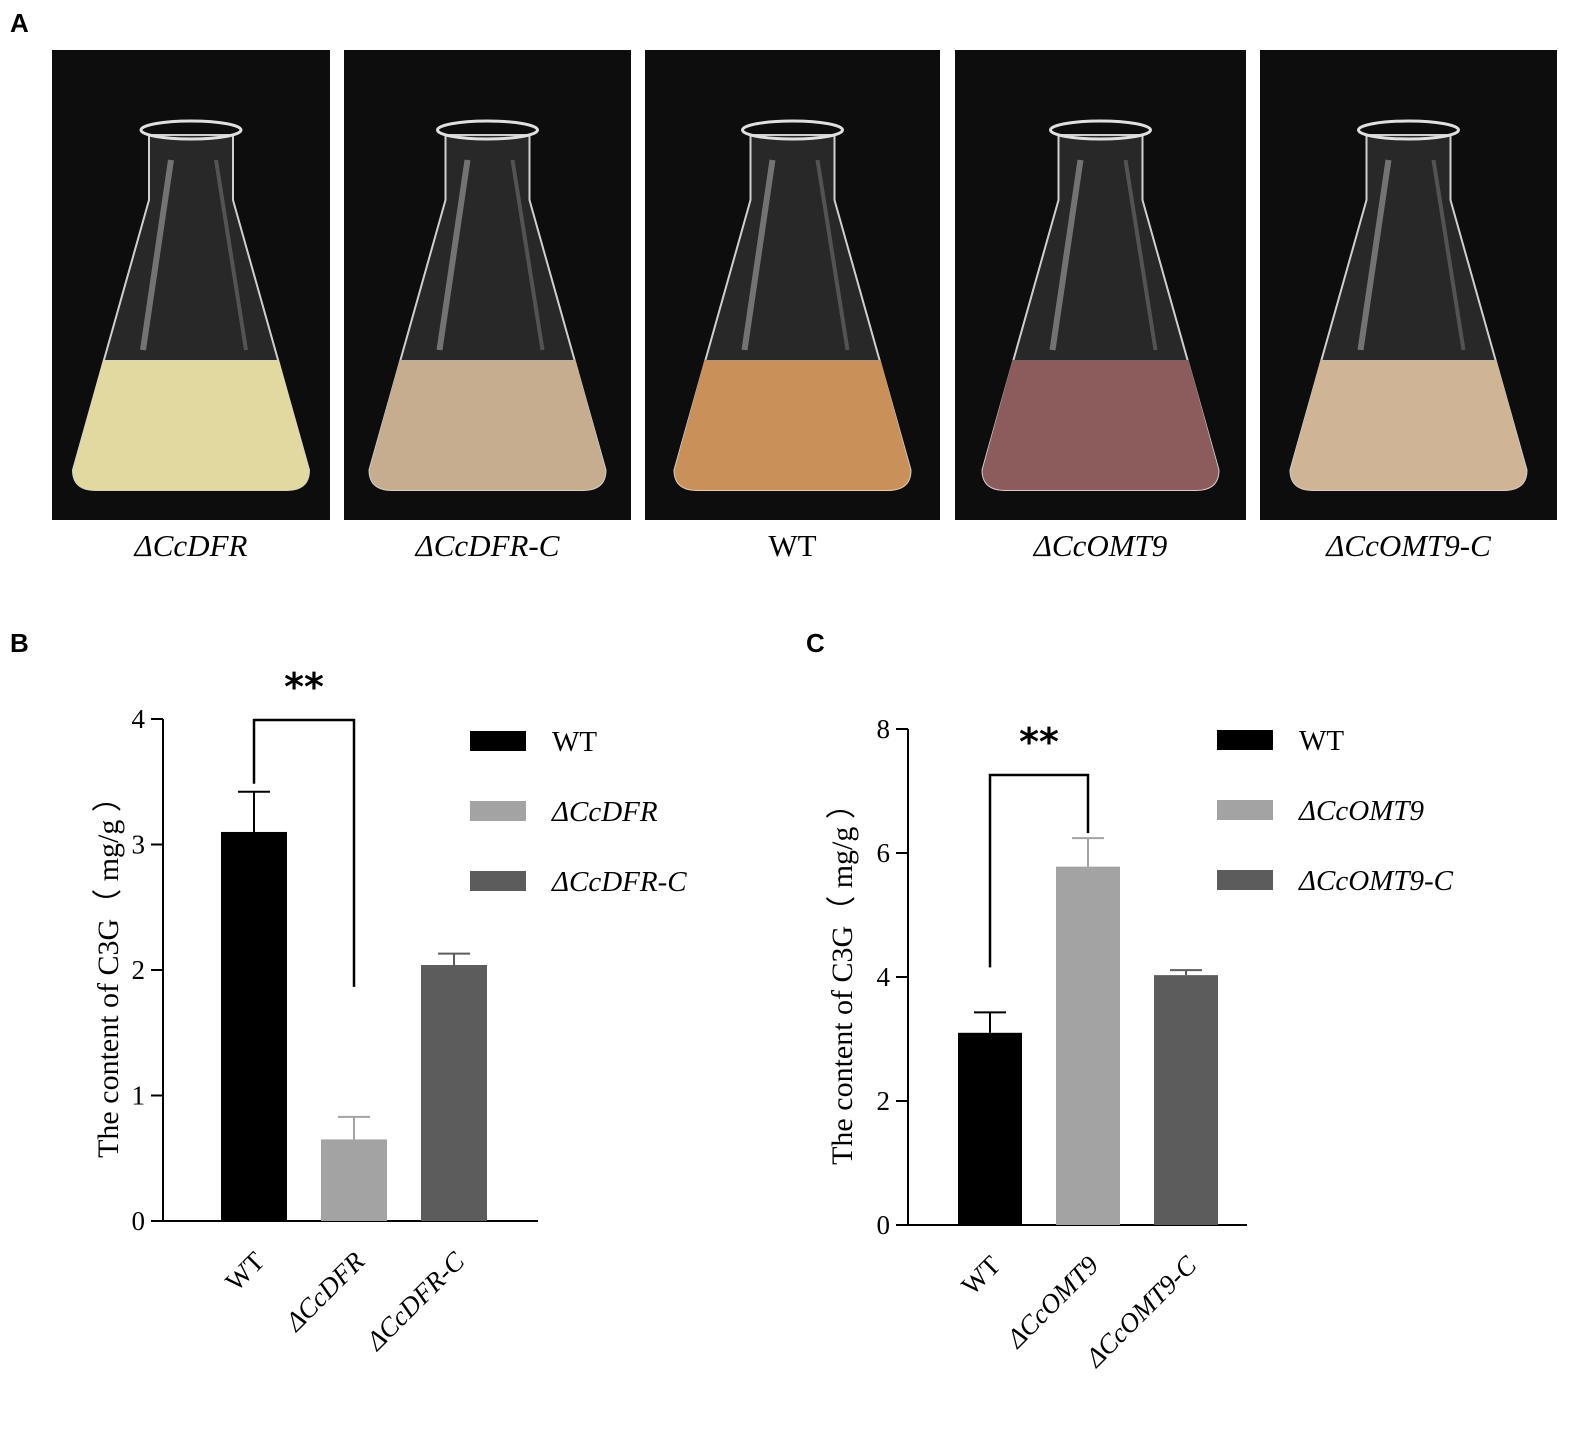 The height and width of the screenshot is (1443, 1594). Describe the element at coordinates (487, 545) in the screenshot. I see `flask-caption: ΔCcDFR-C` at that location.